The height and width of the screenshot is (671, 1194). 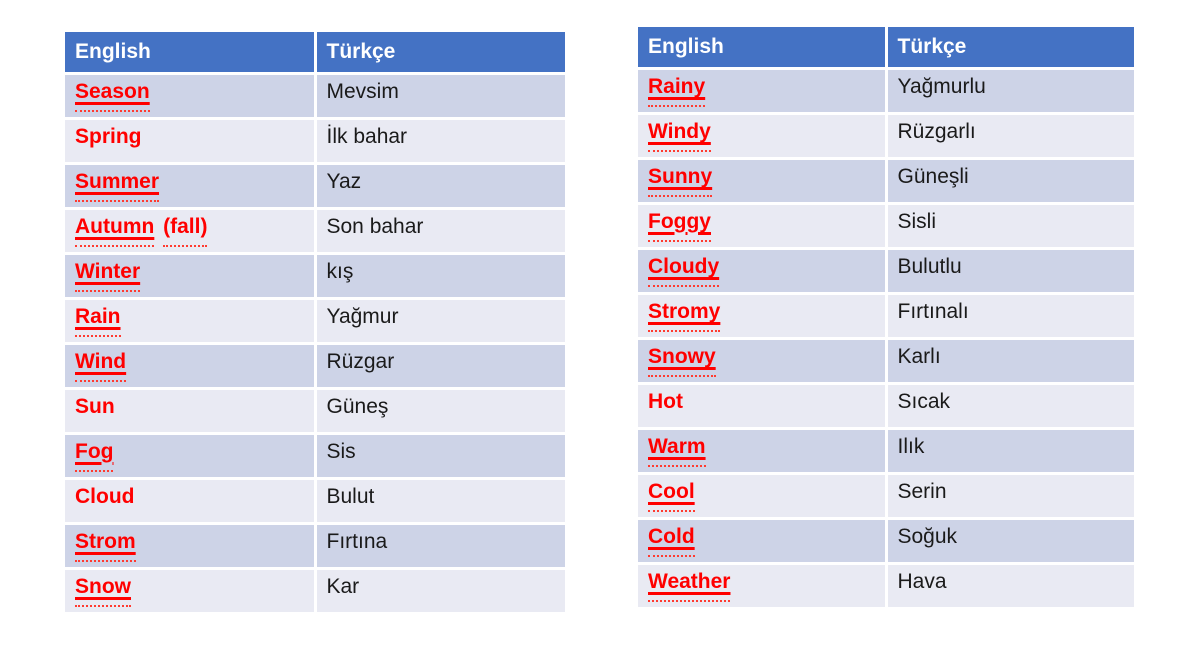 What do you see at coordinates (922, 581) in the screenshot?
I see `turkish-translation: Hava` at bounding box center [922, 581].